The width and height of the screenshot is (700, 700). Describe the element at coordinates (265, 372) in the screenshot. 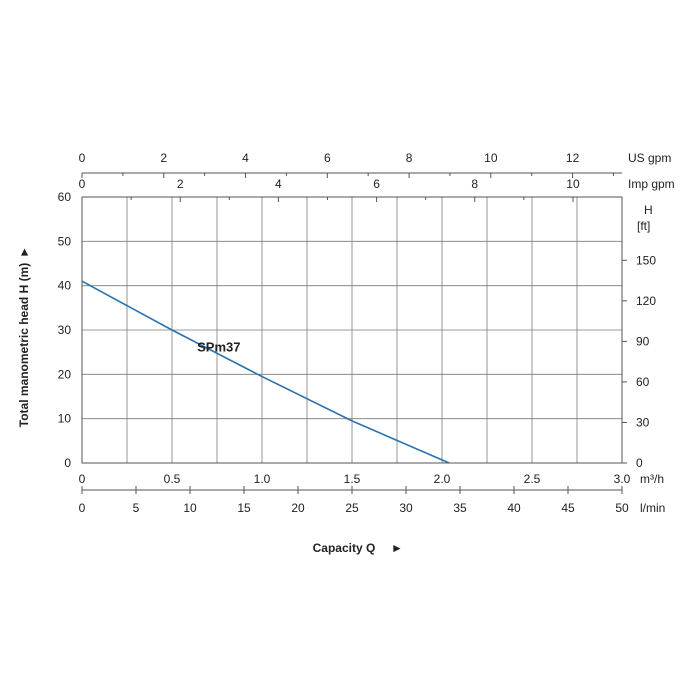

I see `series-line` at that location.